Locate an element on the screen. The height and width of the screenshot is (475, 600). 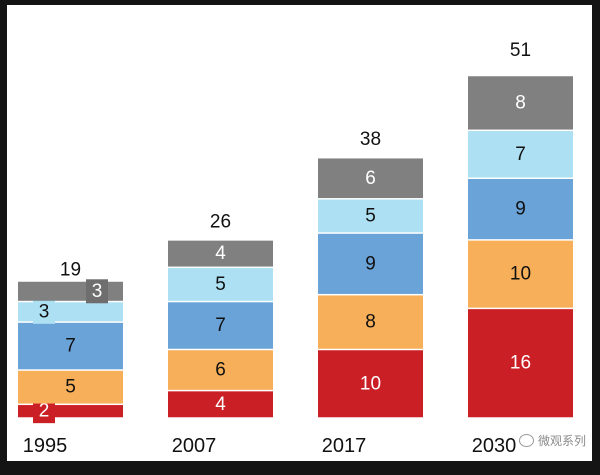
segment-label-1995-4: 3 is located at coordinates (44, 311).